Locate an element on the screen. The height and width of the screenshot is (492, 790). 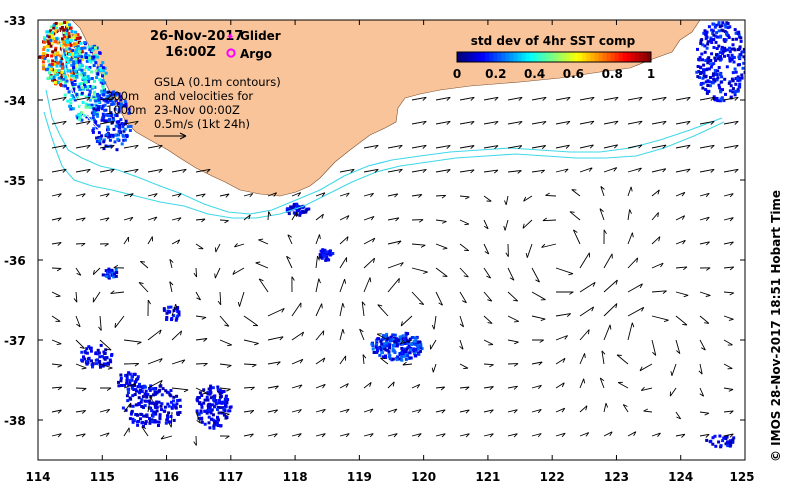
y-tick-label: -38 is located at coordinates (15, 421).